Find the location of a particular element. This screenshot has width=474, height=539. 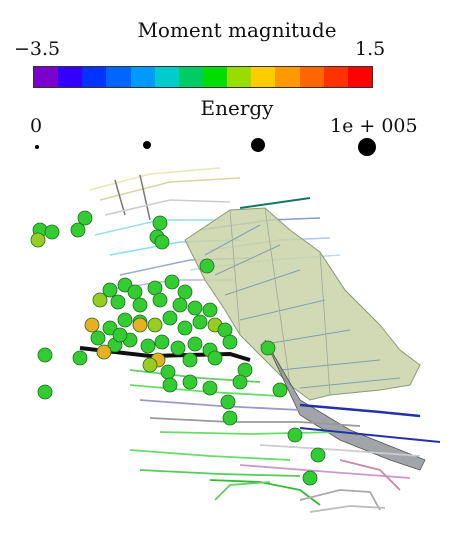

energy-max-label: 1e + 005 is located at coordinates (374, 126).